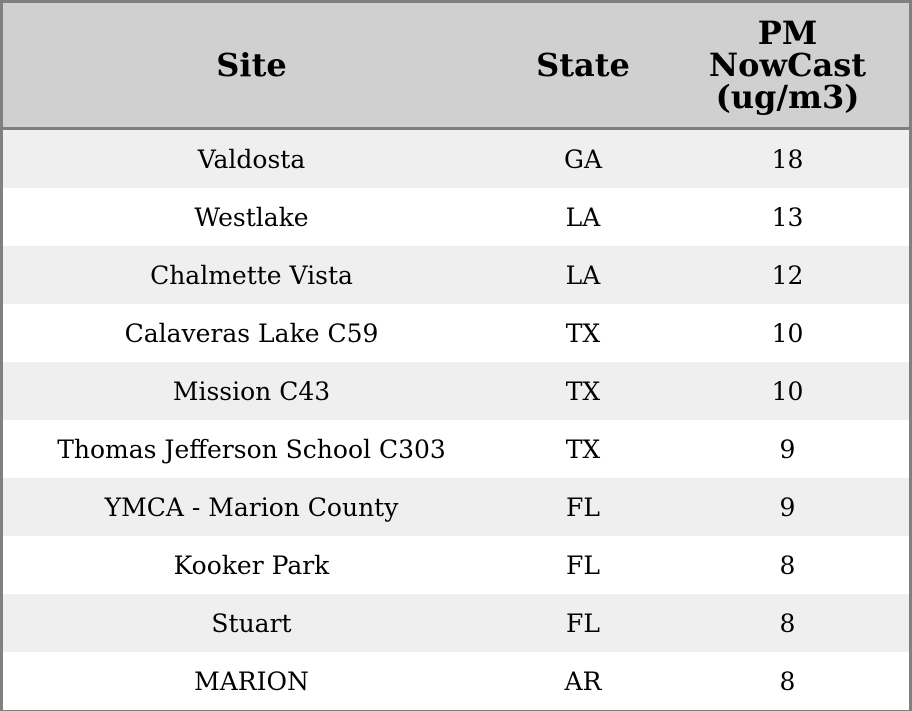 The width and height of the screenshot is (912, 711). Describe the element at coordinates (251, 623) in the screenshot. I see `table-cell: Stuart` at that location.